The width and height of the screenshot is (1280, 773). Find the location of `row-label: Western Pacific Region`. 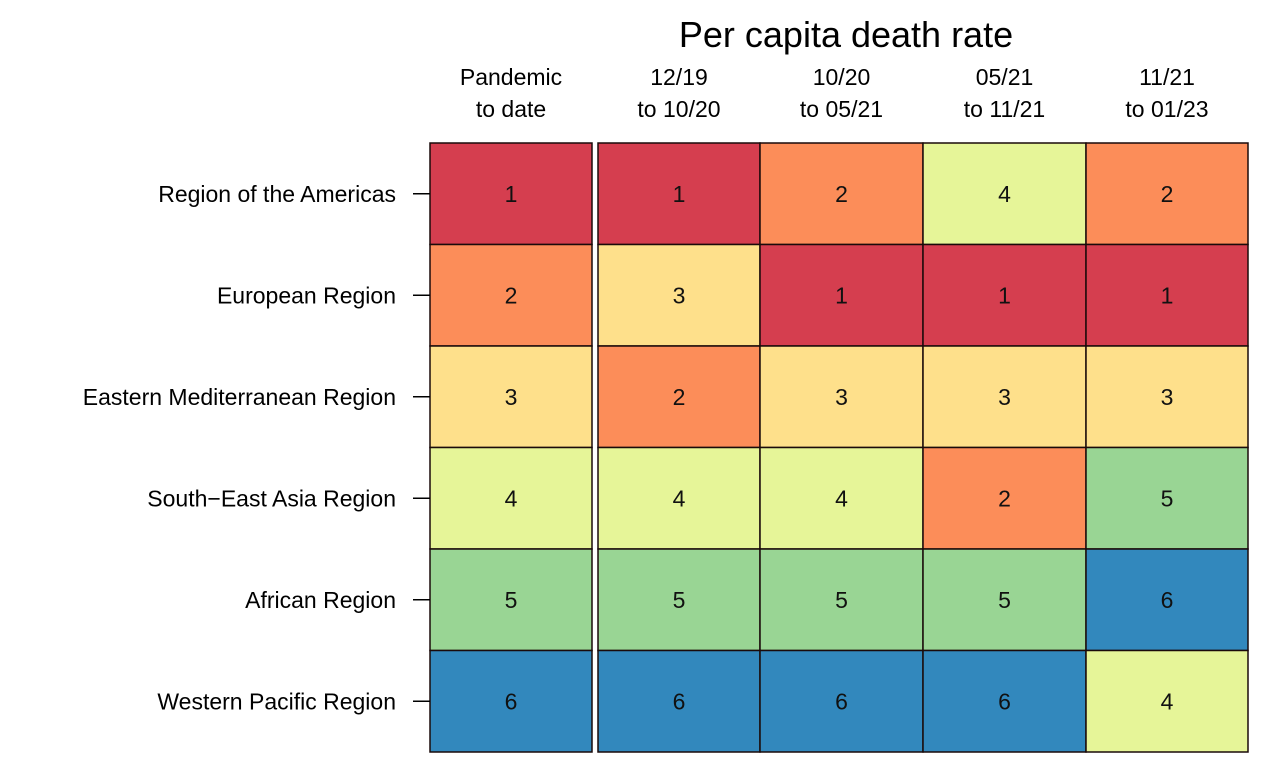

row-label: Western Pacific Region is located at coordinates (276, 701).